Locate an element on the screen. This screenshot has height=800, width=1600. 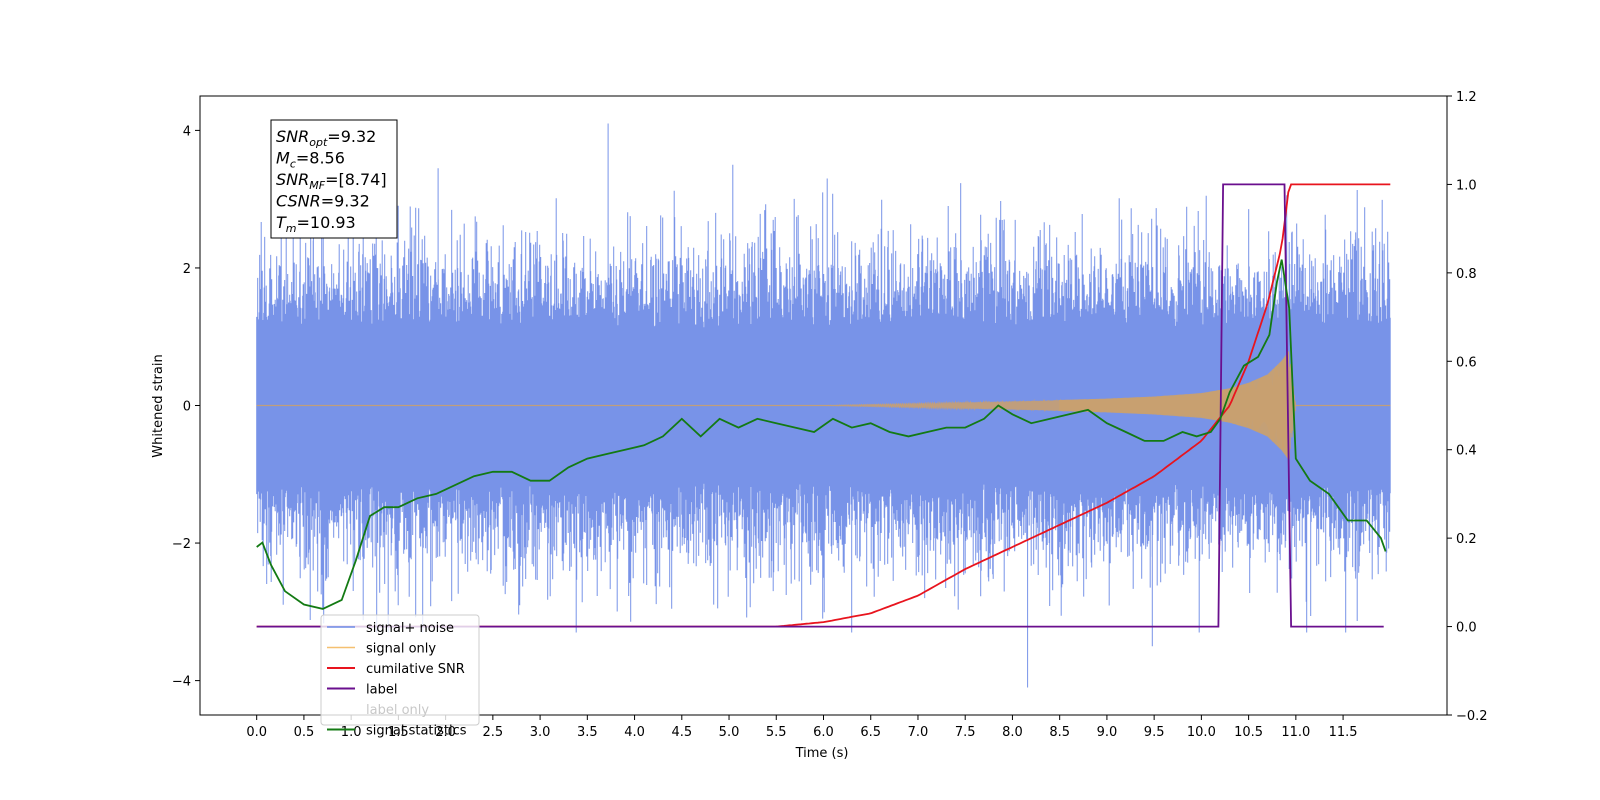
x-tick-label: 10.5 is located at coordinates (1248, 732).